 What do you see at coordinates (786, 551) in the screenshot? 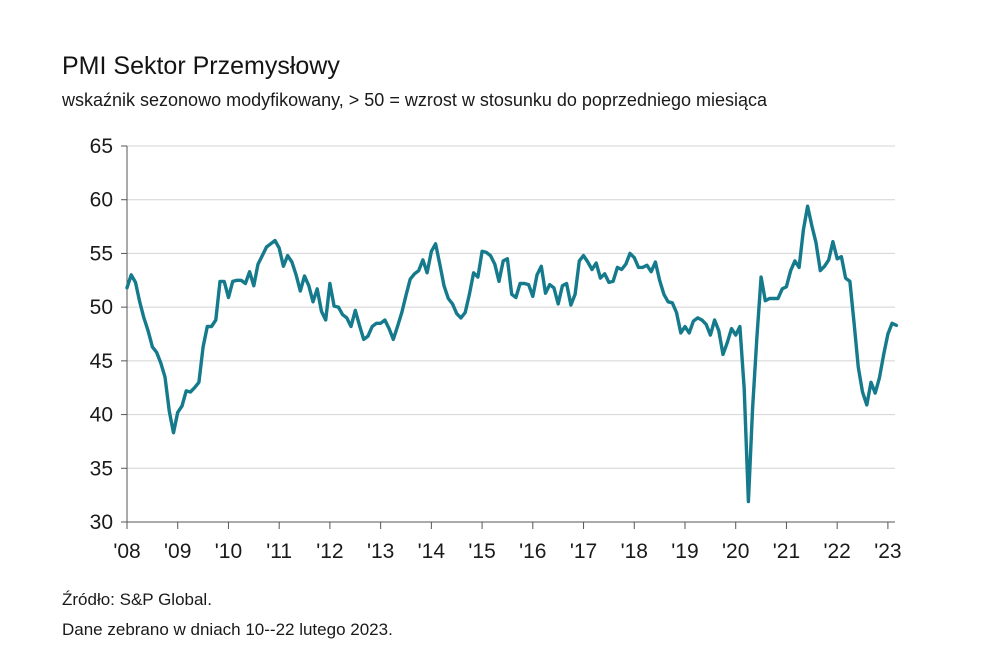
I see `x-tick-label-13: '21` at bounding box center [786, 551].